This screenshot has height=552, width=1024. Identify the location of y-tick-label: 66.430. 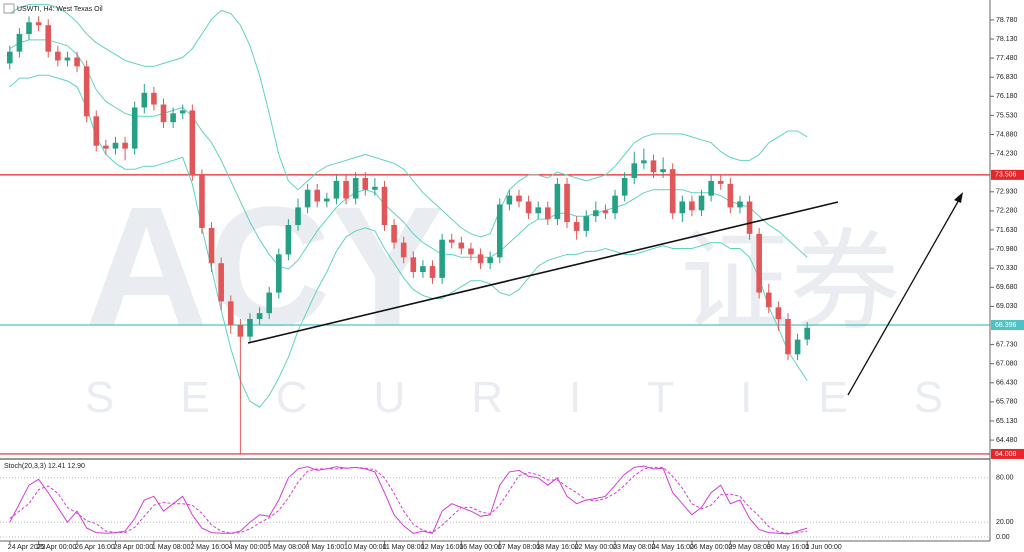
(1007, 383).